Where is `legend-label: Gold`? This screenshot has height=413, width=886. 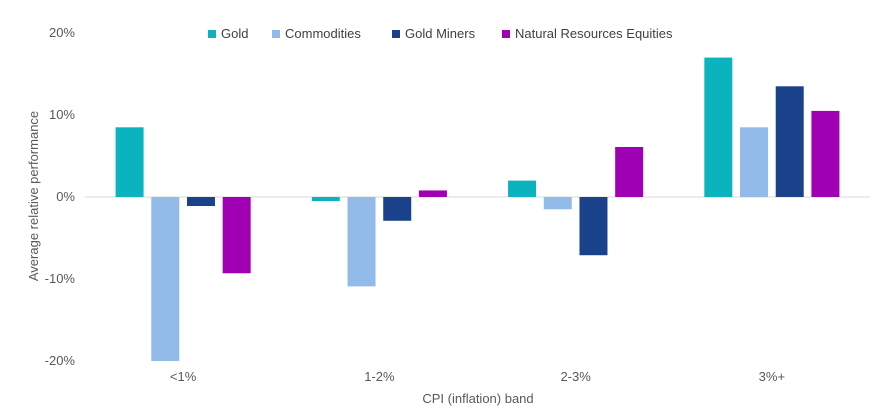 legend-label: Gold is located at coordinates (234, 33).